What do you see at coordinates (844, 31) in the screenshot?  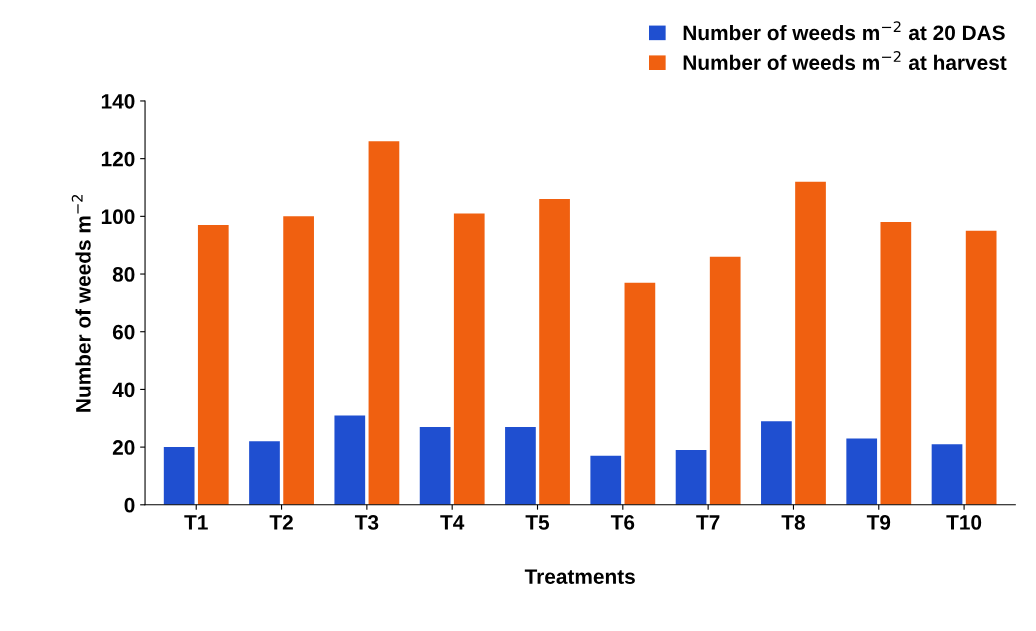 I see `legend-label: Number of weeds m$^{−2}$ at 20 DAS` at bounding box center [844, 31].